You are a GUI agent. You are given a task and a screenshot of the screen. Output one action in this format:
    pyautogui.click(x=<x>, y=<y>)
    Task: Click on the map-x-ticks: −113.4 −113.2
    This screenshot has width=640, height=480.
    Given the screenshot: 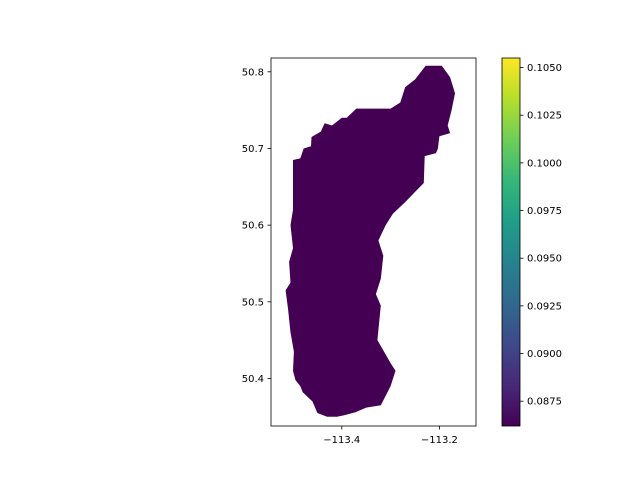 What is the action you would take?
    pyautogui.click(x=390, y=436)
    